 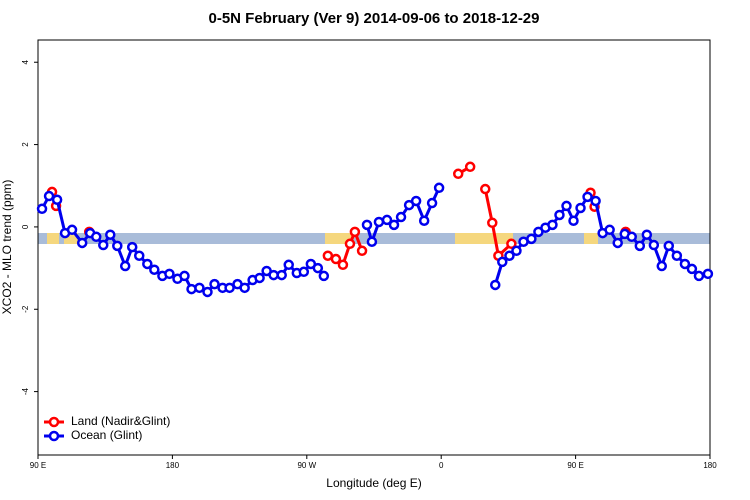 What do you see at coordinates (25, 226) in the screenshot?
I see `y-tick-label: 0` at bounding box center [25, 226].